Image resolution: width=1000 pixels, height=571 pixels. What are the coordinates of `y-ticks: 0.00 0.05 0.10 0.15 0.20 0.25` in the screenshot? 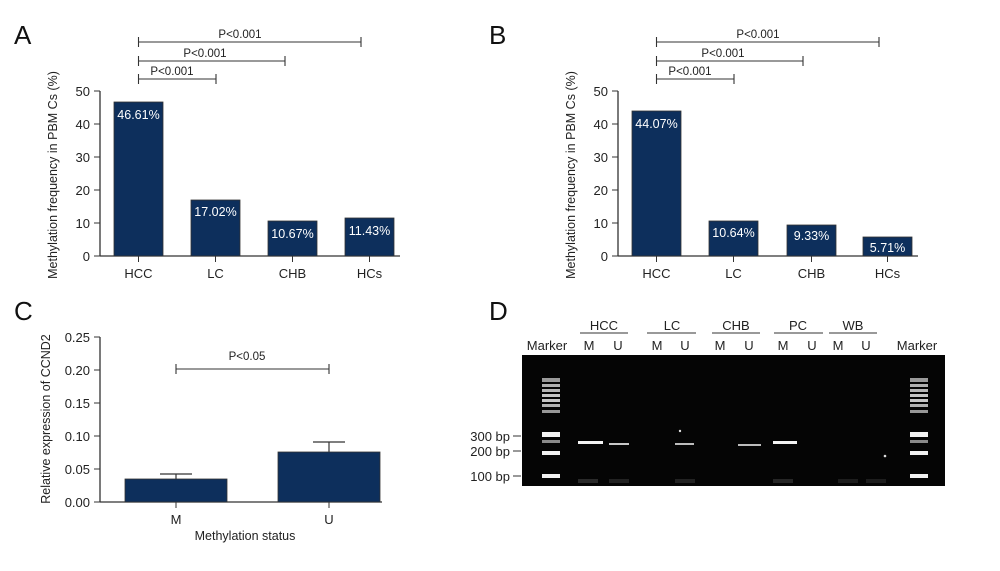 It's located at (82, 420).